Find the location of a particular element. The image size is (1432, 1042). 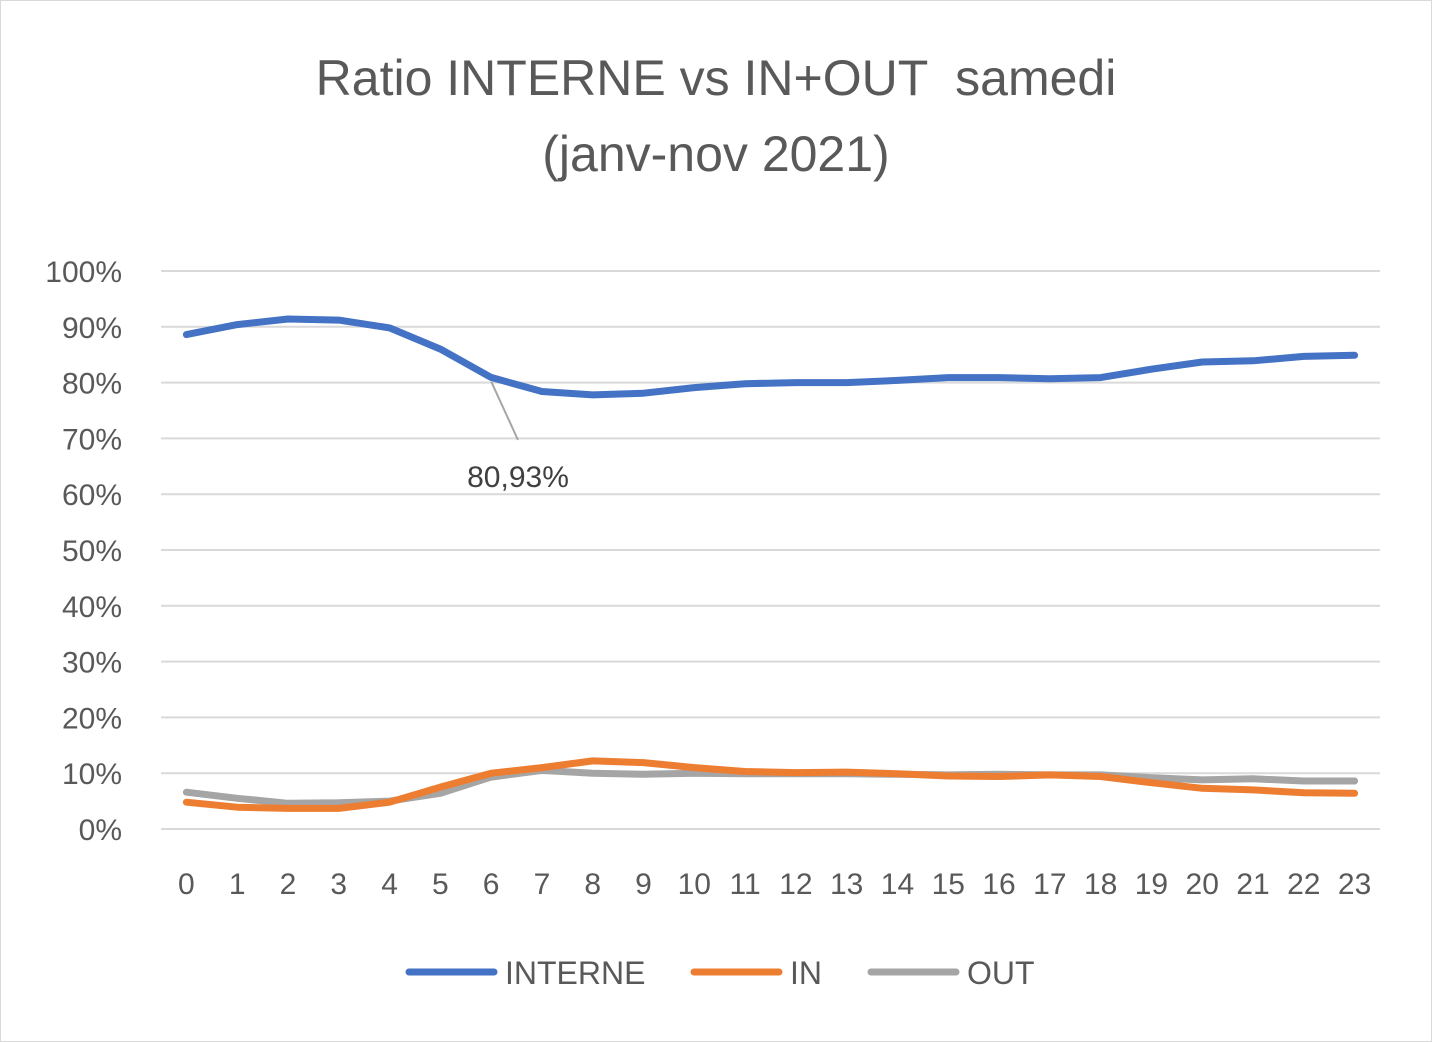

chart-title-line1: Ratio INTERNE vs IN+OUT samedi is located at coordinates (716, 78).